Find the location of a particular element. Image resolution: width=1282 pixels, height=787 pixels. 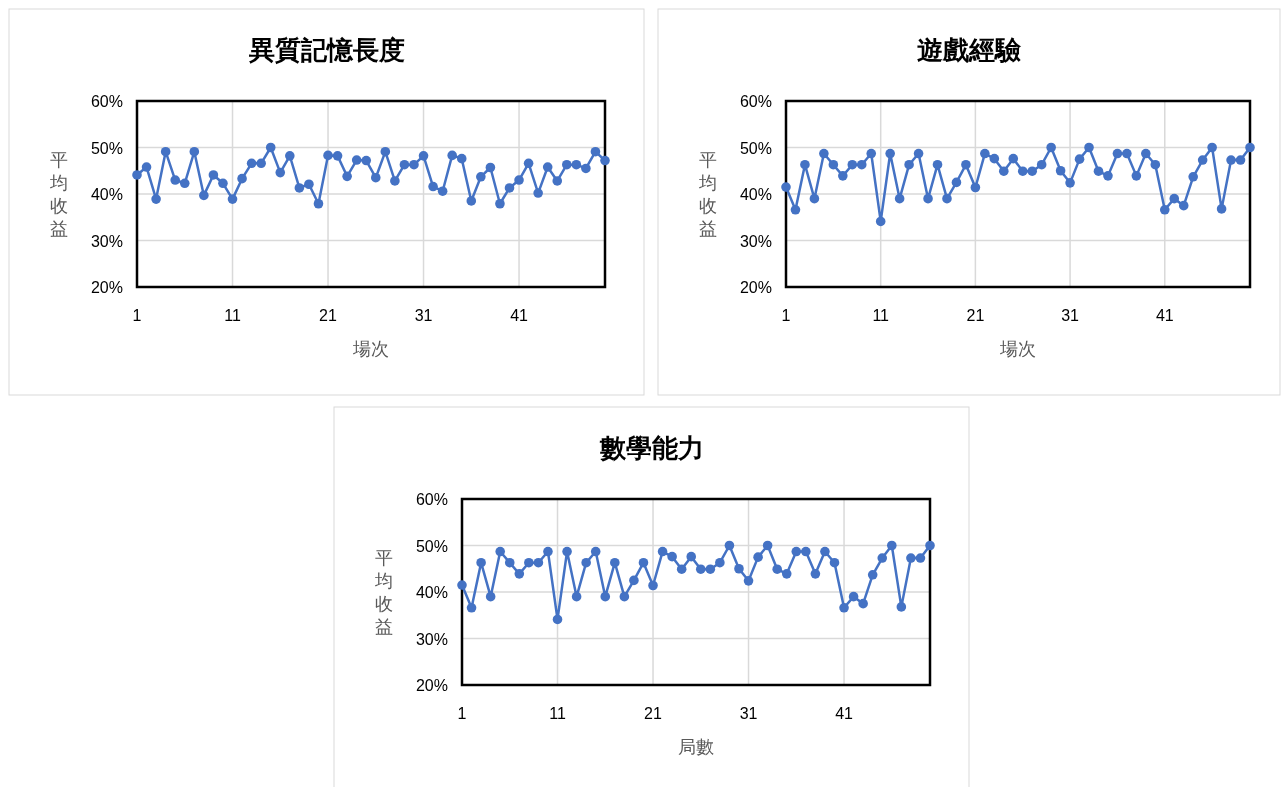

chart-title: 遊戲經驗 is located at coordinates (969, 50).